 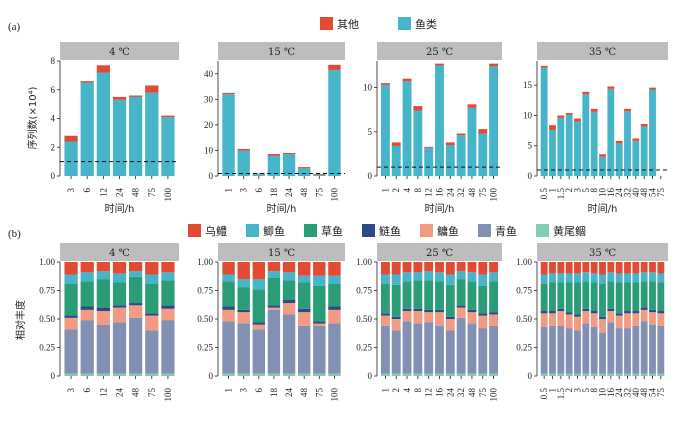 What do you see at coordinates (530, 376) in the screenshot?
I see `y-tick-label: 0` at bounding box center [530, 376].